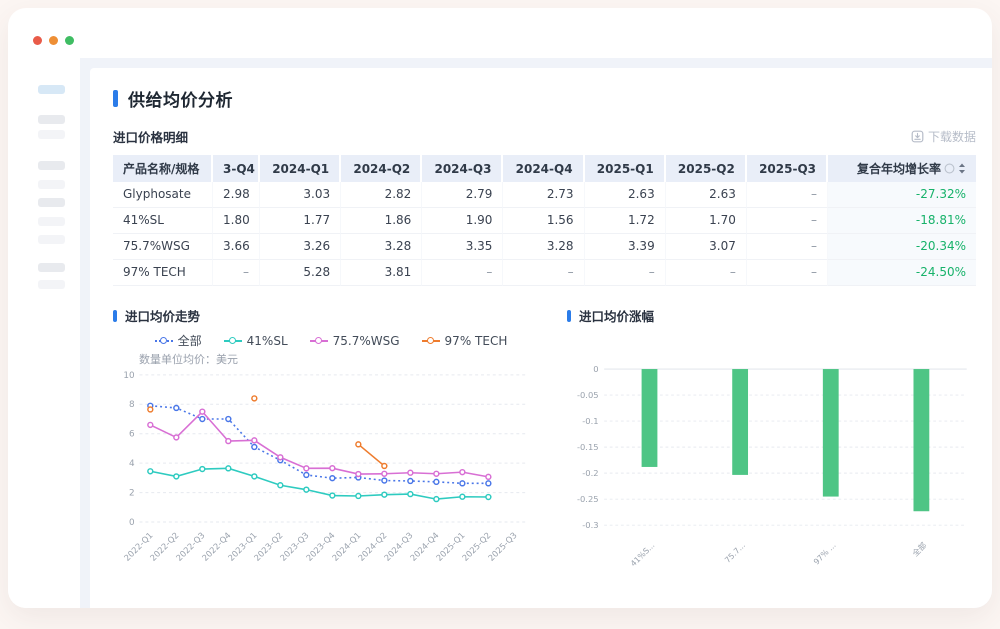 This screenshot has height=629, width=1000. Describe the element at coordinates (236, 168) in the screenshot. I see `column-header: 3-Q4` at that location.